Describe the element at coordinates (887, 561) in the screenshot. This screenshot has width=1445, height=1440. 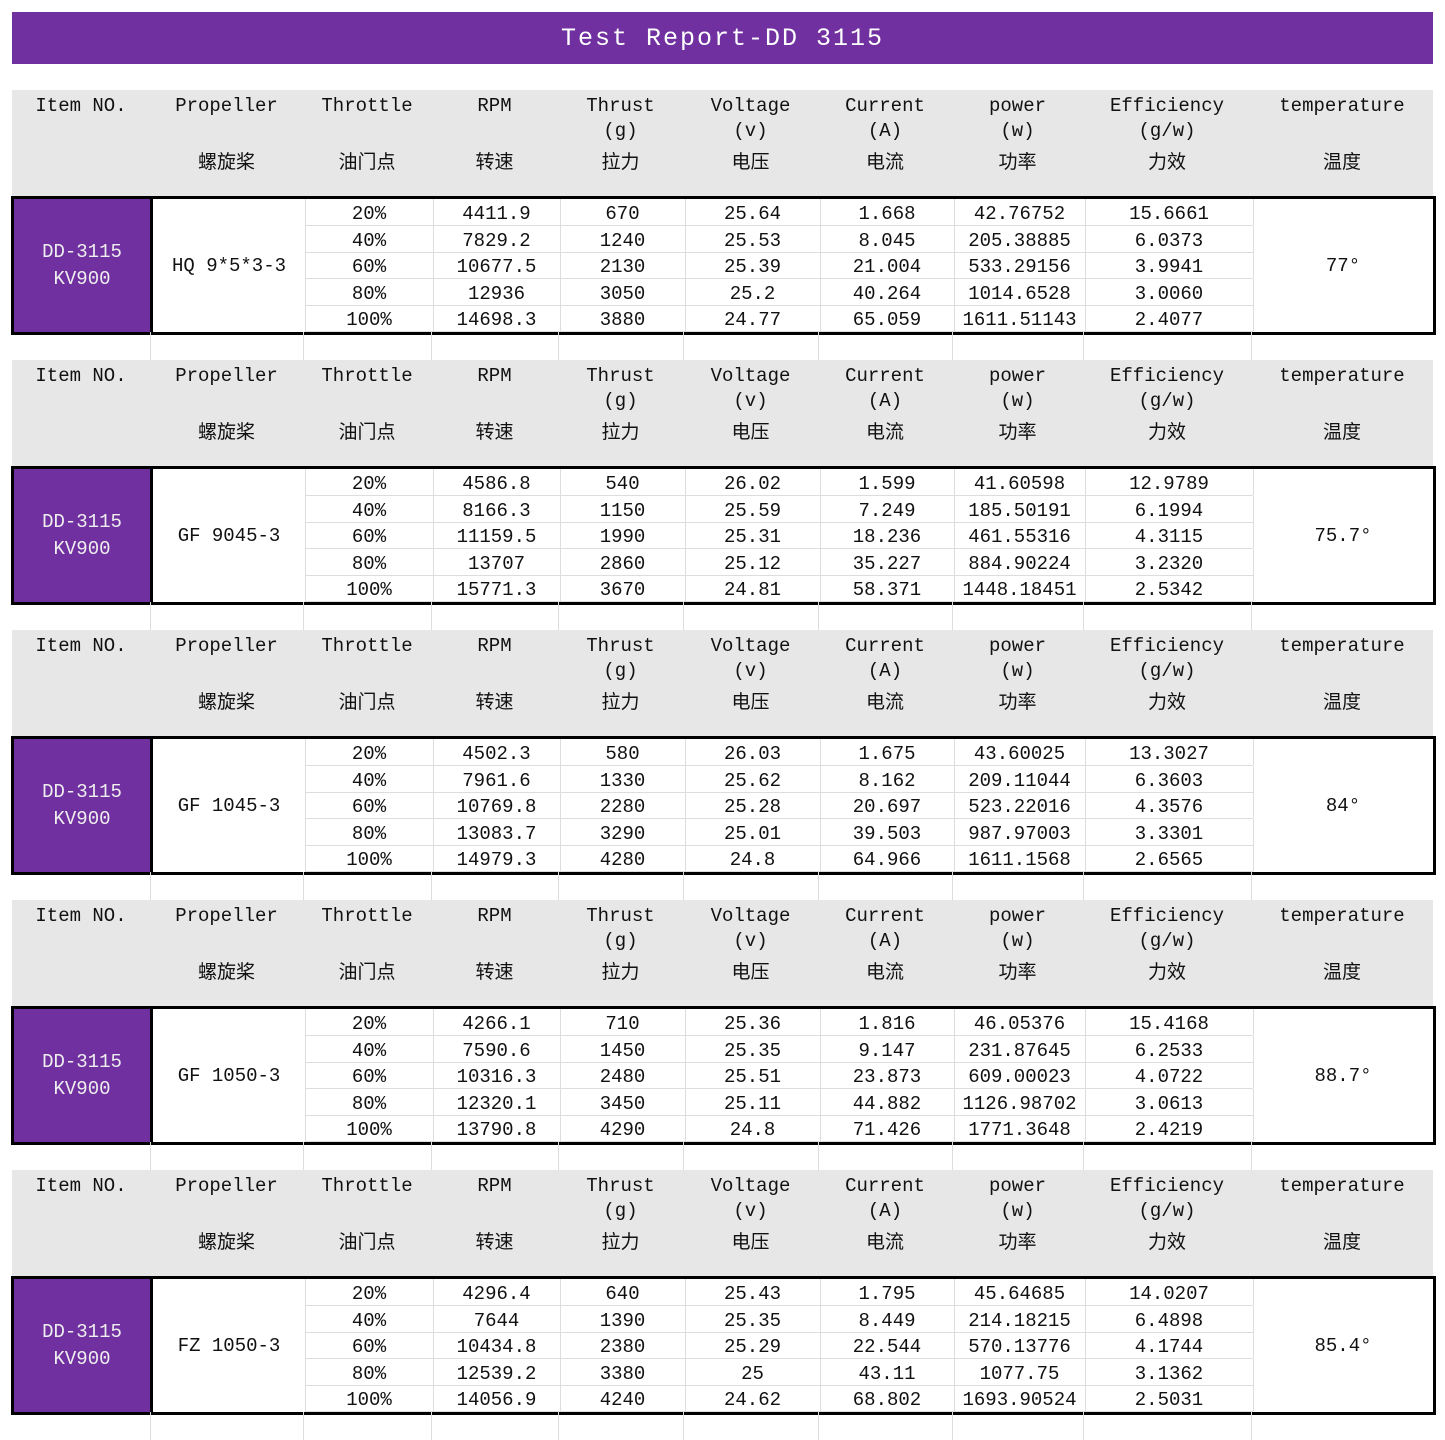
I see `cell-current: 35.227` at that location.